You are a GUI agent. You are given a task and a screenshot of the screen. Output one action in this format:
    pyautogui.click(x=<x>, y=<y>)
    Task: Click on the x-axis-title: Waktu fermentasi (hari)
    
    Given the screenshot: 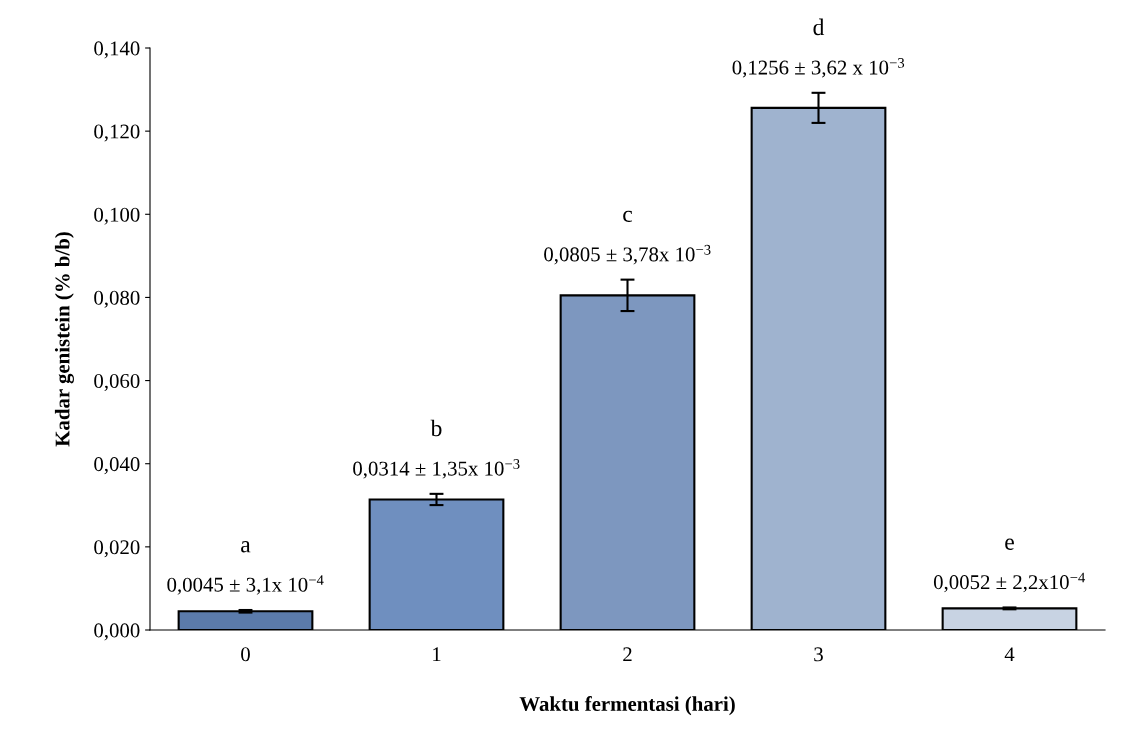 What is the action you would take?
    pyautogui.click(x=627, y=706)
    